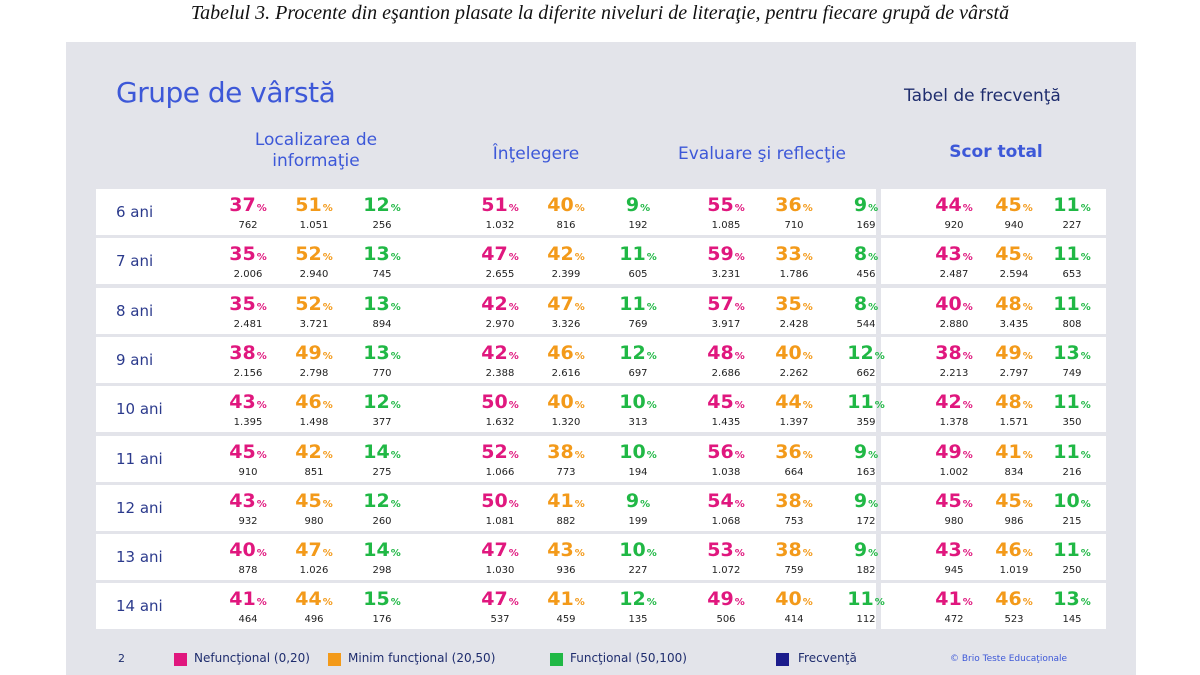  What do you see at coordinates (1008, 550) in the screenshot?
I see `percent-value: 46` at bounding box center [1008, 550].